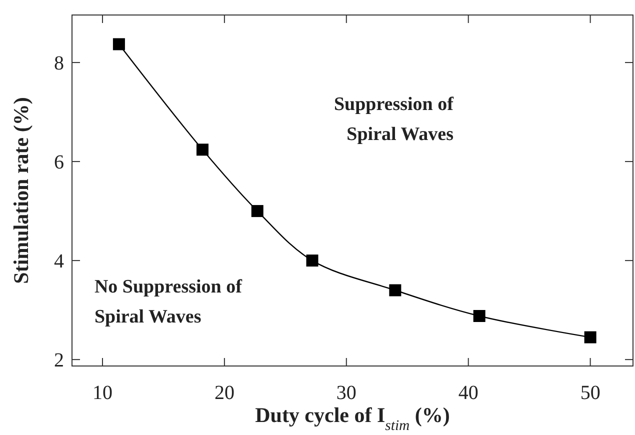 This screenshot has width=635, height=435. I want to click on x-tick-label: 10, so click(102, 393).